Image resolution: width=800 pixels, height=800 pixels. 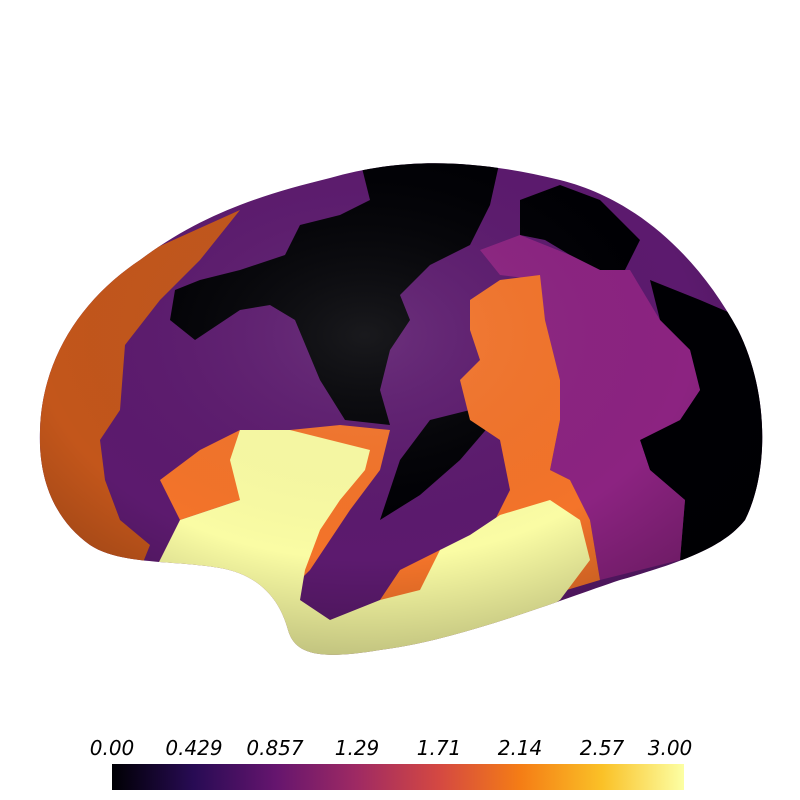 I want to click on colorbar-tick-label: 0.00, so click(x=112, y=748).